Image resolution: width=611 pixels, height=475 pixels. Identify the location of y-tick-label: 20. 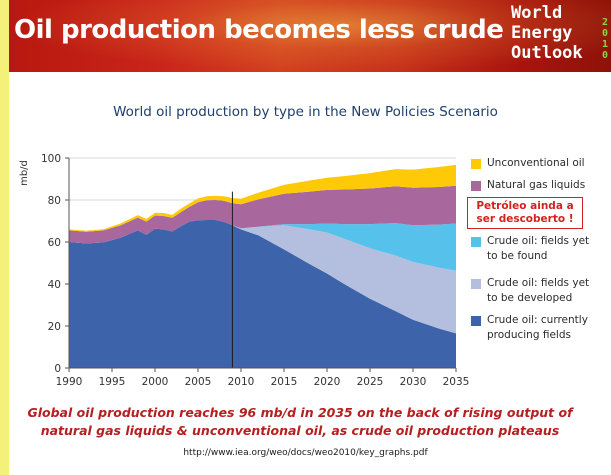
(54, 327).